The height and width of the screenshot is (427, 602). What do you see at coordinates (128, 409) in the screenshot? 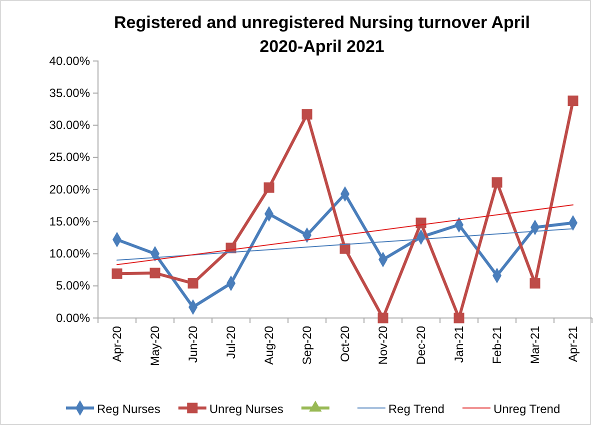
I see `legend-label: Reg Nurses` at bounding box center [128, 409].